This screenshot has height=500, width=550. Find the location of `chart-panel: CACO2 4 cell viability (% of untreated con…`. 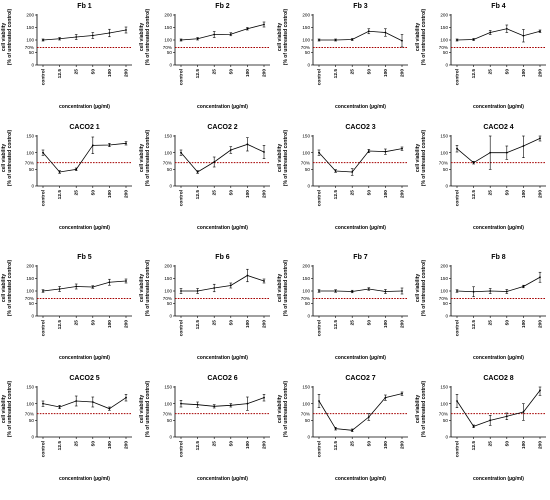

chart-panel: CACO2 4 cell viability (% of untreated con… is located at coordinates (482, 184).